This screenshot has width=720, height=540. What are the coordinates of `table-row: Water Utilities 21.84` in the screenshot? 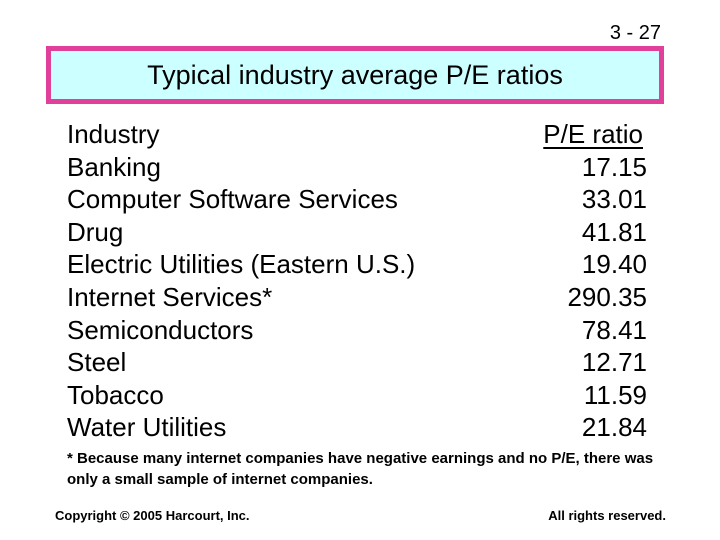 It's located at (357, 427).